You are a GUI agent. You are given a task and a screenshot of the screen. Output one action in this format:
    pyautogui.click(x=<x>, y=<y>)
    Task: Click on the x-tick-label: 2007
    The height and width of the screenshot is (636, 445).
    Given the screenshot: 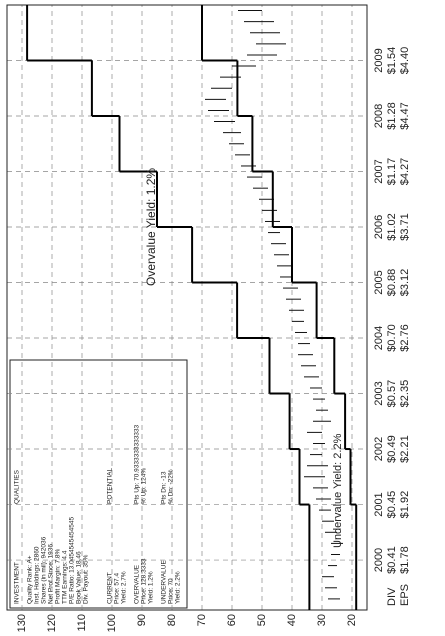 What is the action you would take?
    pyautogui.click(x=379, y=171)
    